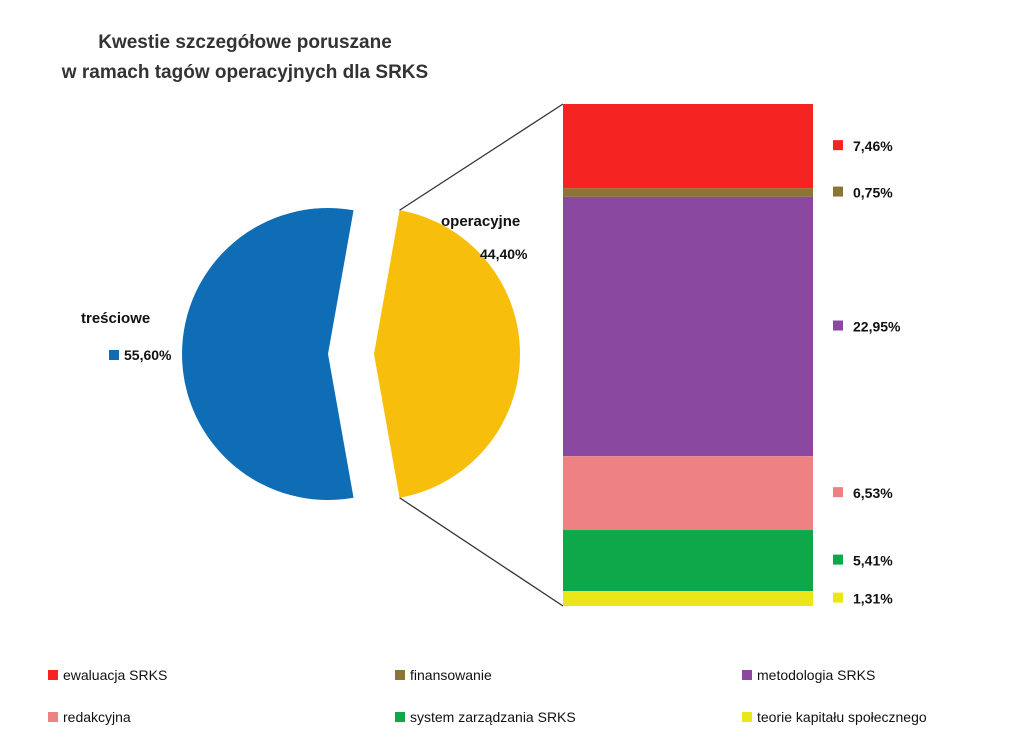 This screenshot has width=1010, height=749. I want to click on legend-label-redakcyjna: redakcyjna, so click(97, 717).